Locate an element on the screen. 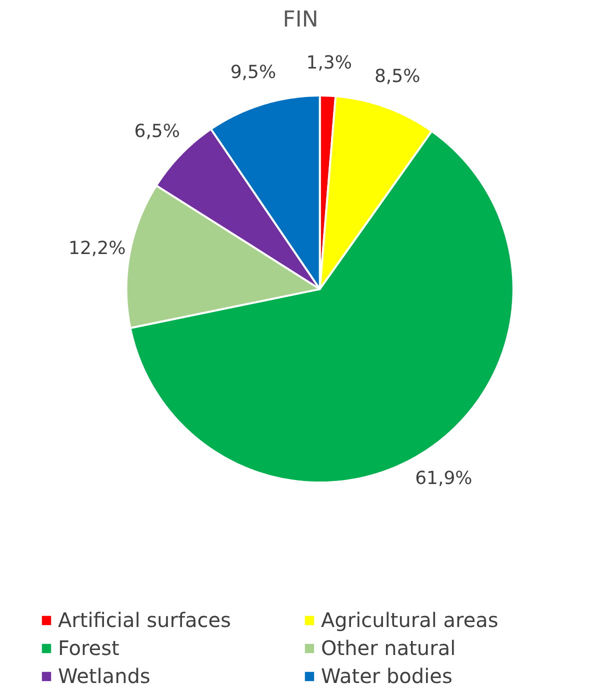 This screenshot has width=600, height=699. data-label: 6,5% is located at coordinates (157, 131).